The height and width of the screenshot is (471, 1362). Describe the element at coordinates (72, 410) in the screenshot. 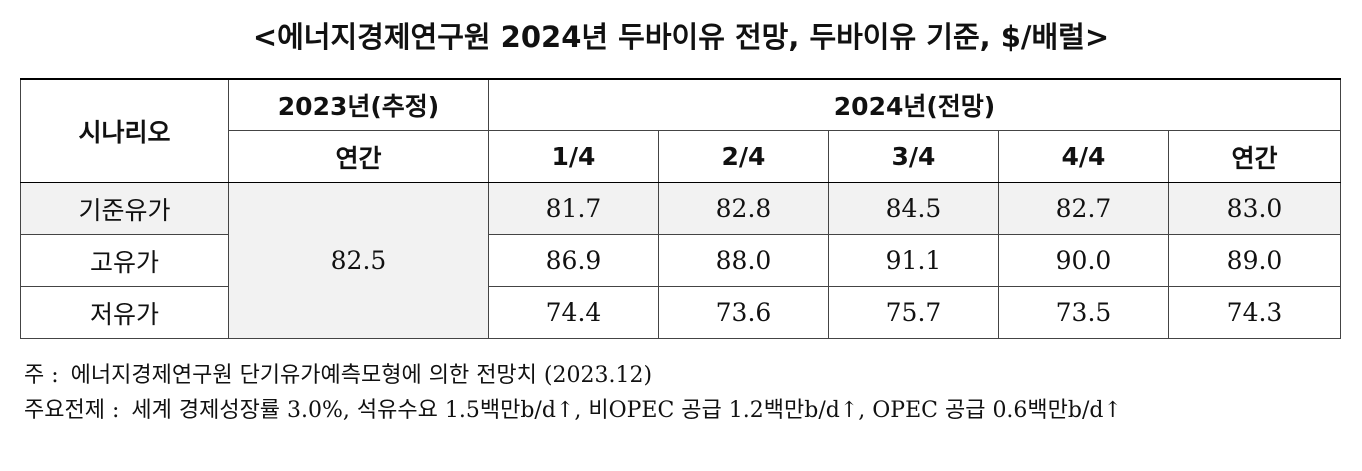

I see `note-label: 주요전제 :` at that location.